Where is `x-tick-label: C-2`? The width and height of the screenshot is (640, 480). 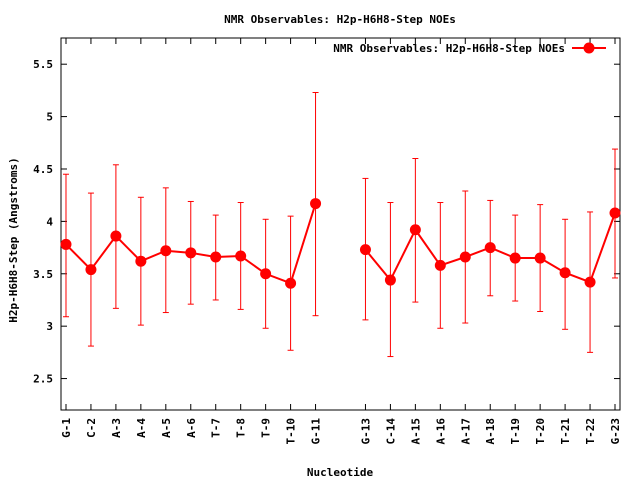 x-tick-label: C-2 is located at coordinates (91, 428).